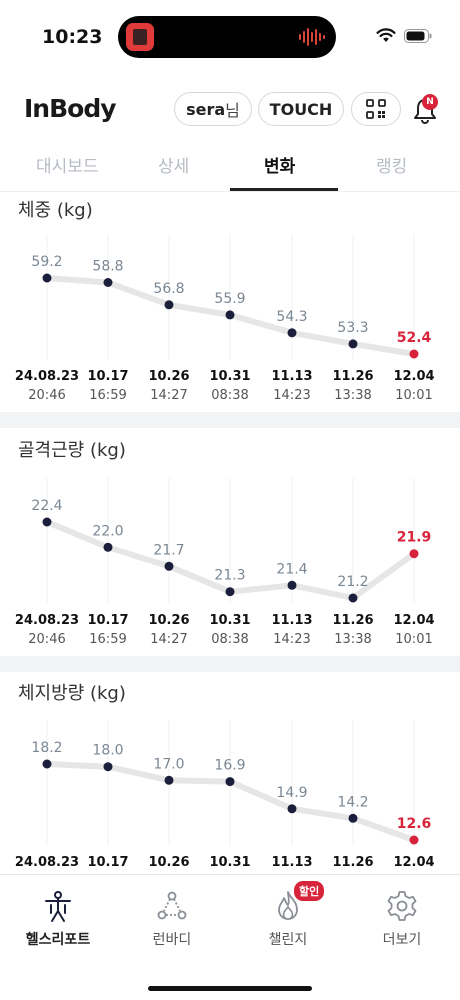  What do you see at coordinates (291, 793) in the screenshot?
I see `data-label: 14.9` at bounding box center [291, 793].